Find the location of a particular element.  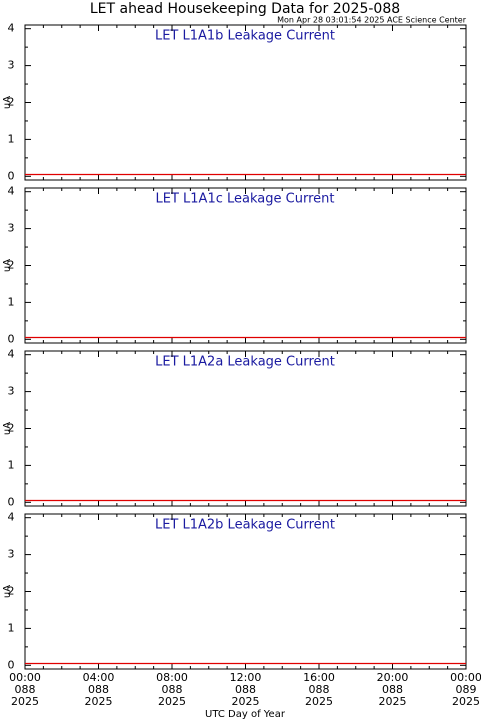

x-tick-label-line: 089 is located at coordinates (466, 689).